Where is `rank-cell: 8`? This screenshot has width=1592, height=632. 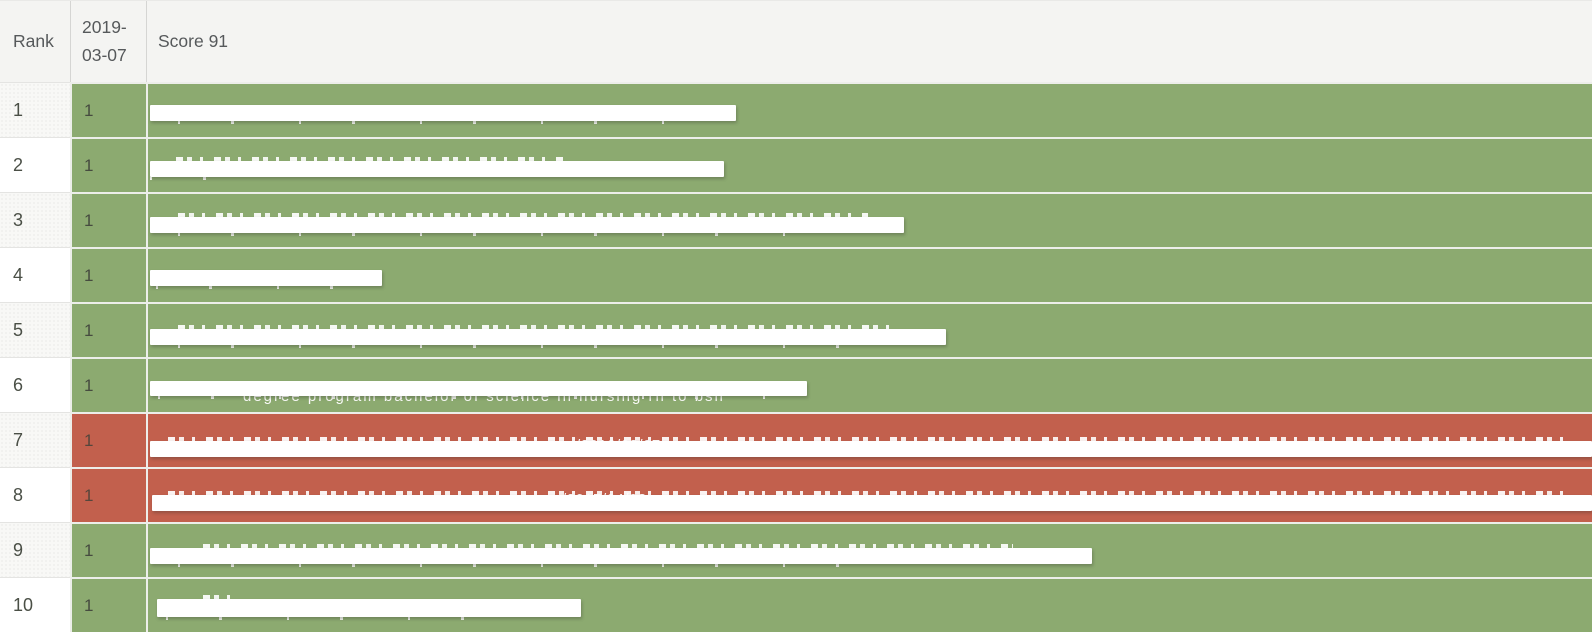
rank-cell: 8 is located at coordinates (35, 494).